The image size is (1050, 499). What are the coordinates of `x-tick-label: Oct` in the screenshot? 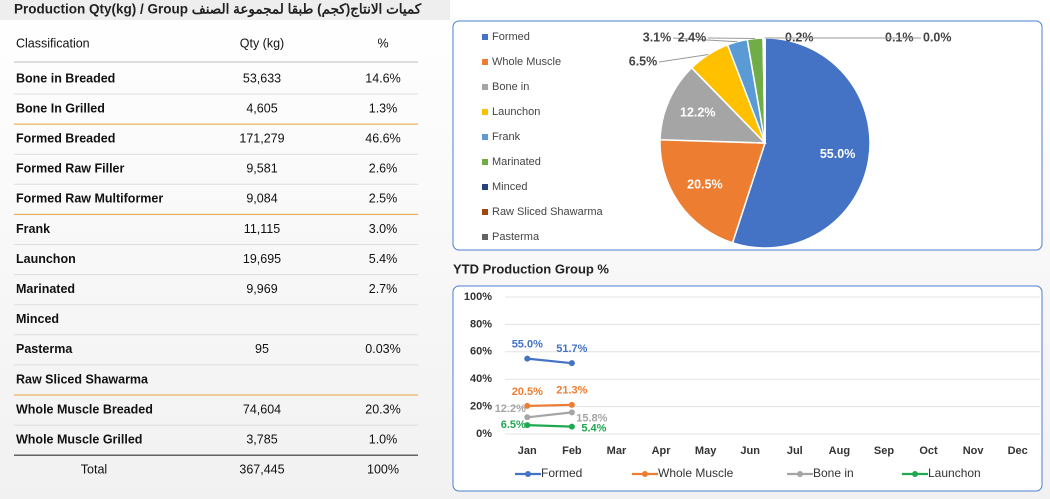 It's located at (928, 451).